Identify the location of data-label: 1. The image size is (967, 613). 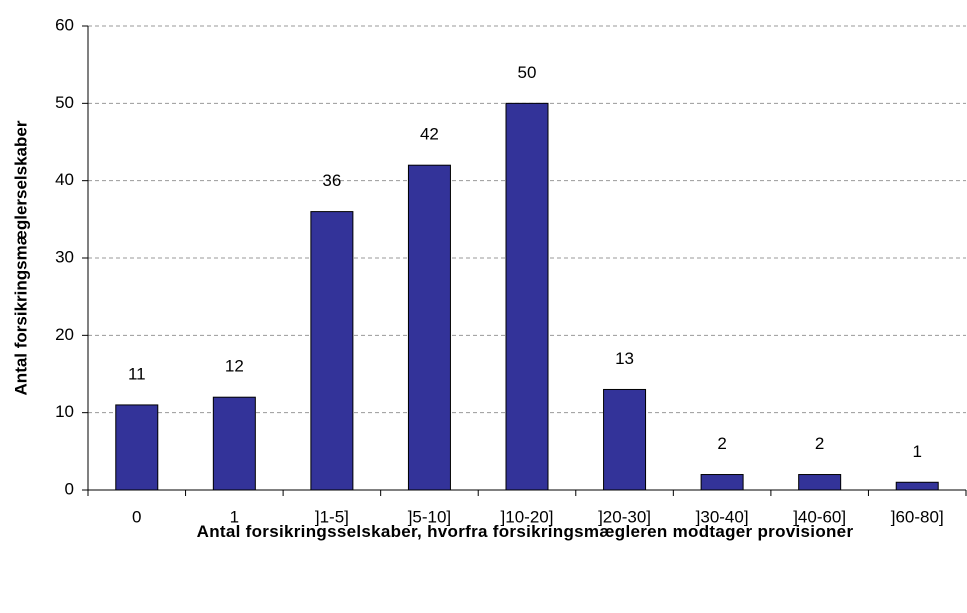
(916, 451).